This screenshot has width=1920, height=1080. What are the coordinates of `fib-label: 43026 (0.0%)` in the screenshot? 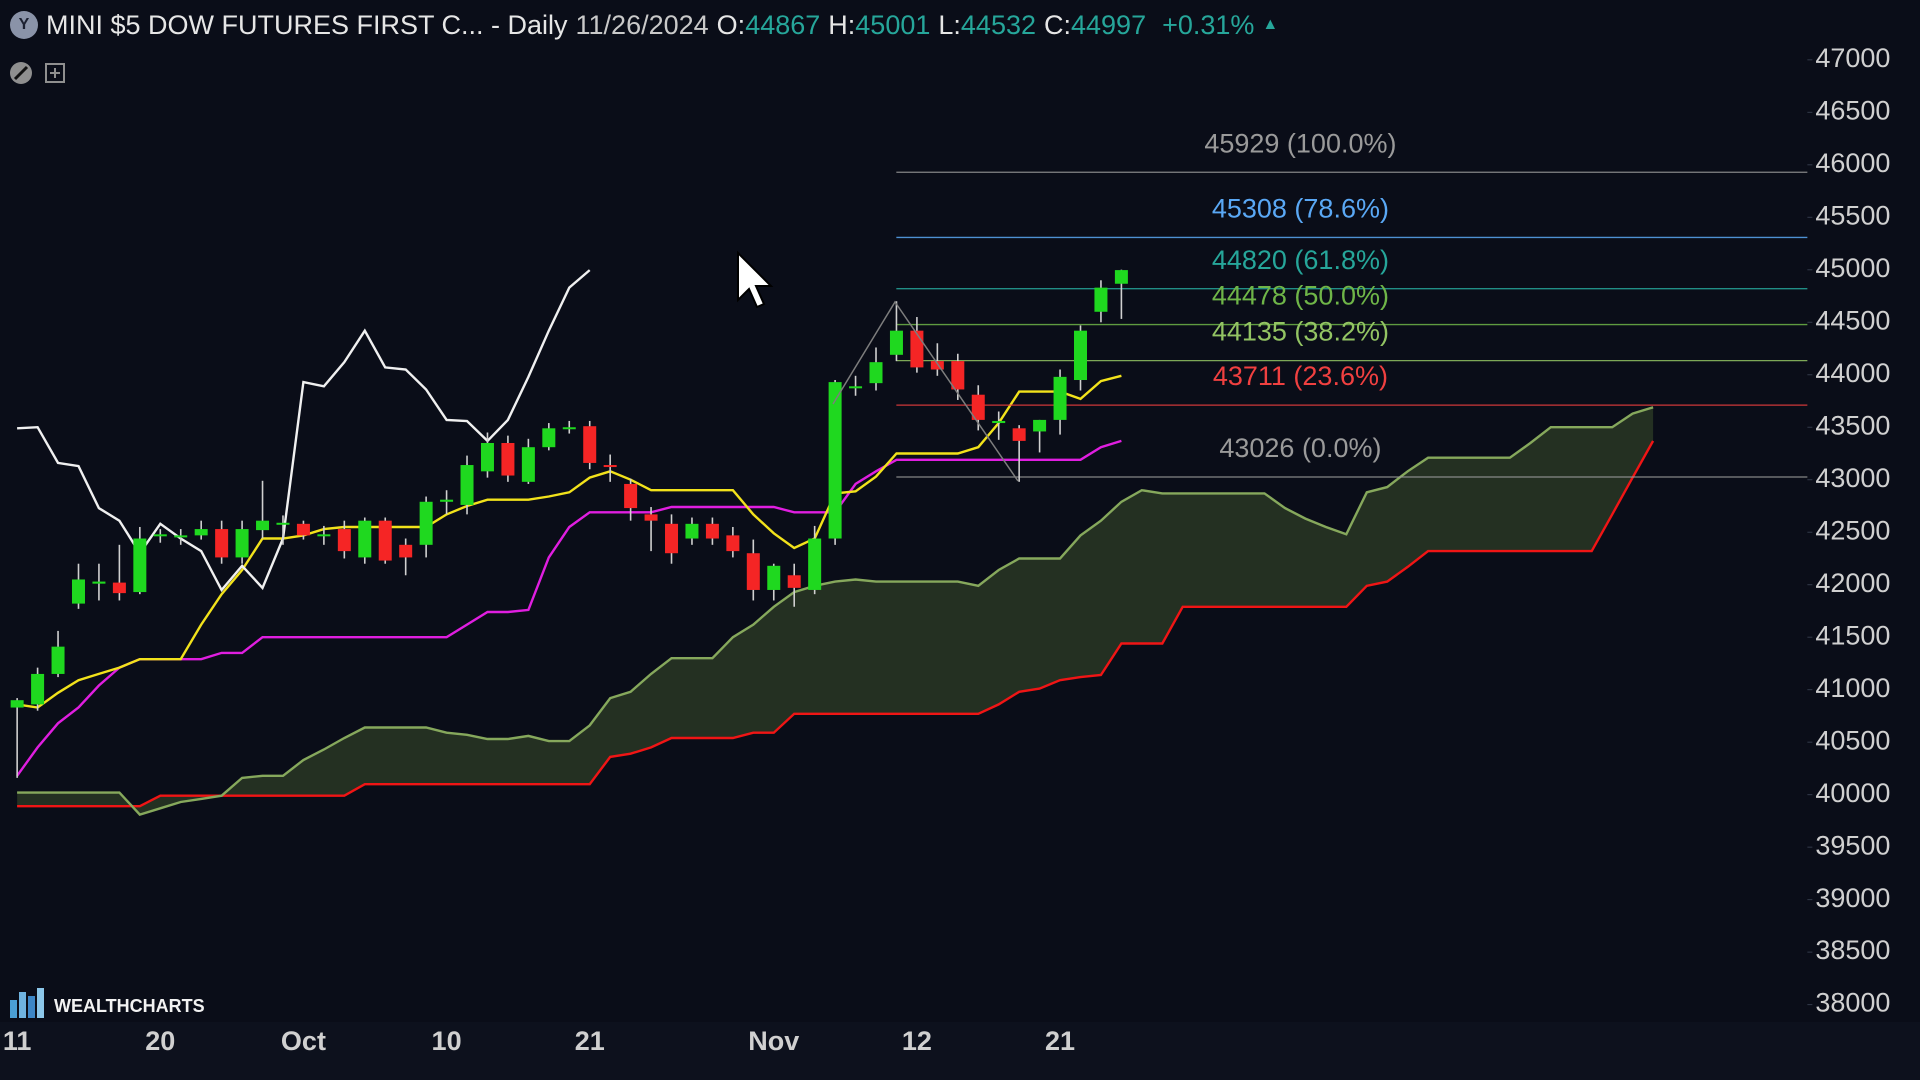 It's located at (1300, 448).